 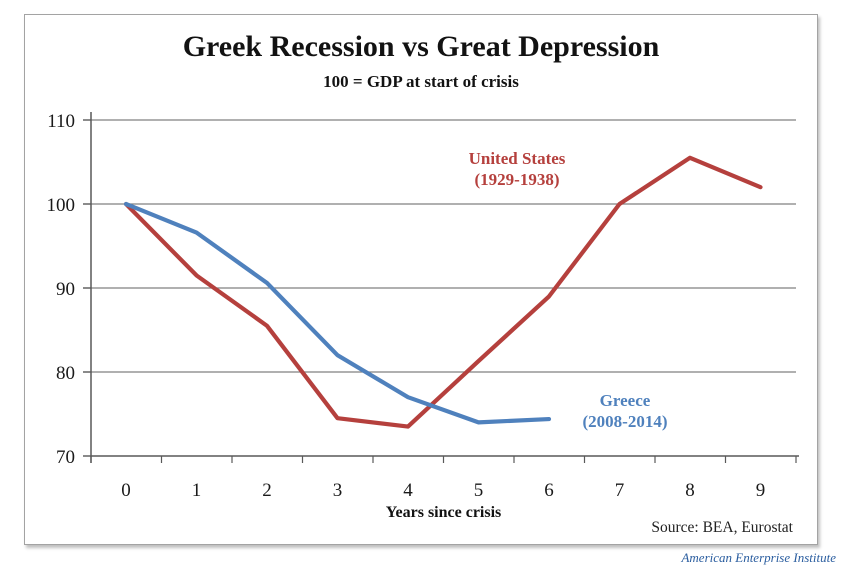 What do you see at coordinates (443, 512) in the screenshot?
I see `x-axis-title: Years since crisis` at bounding box center [443, 512].